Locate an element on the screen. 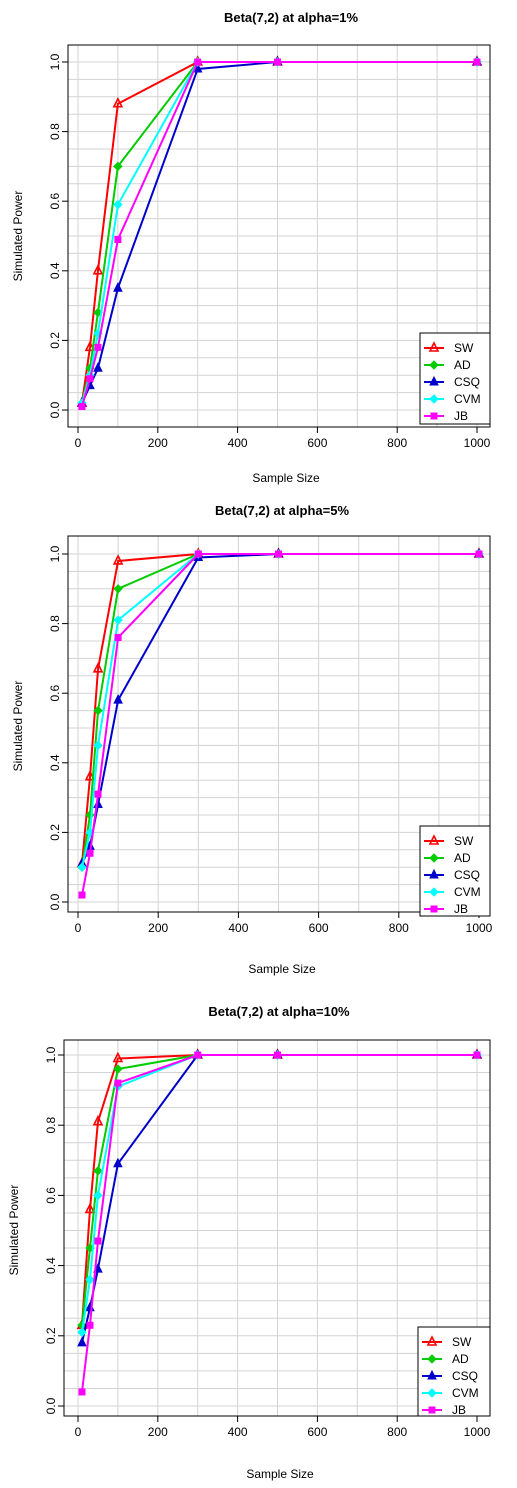  series-sw is located at coordinates (279, 1189).